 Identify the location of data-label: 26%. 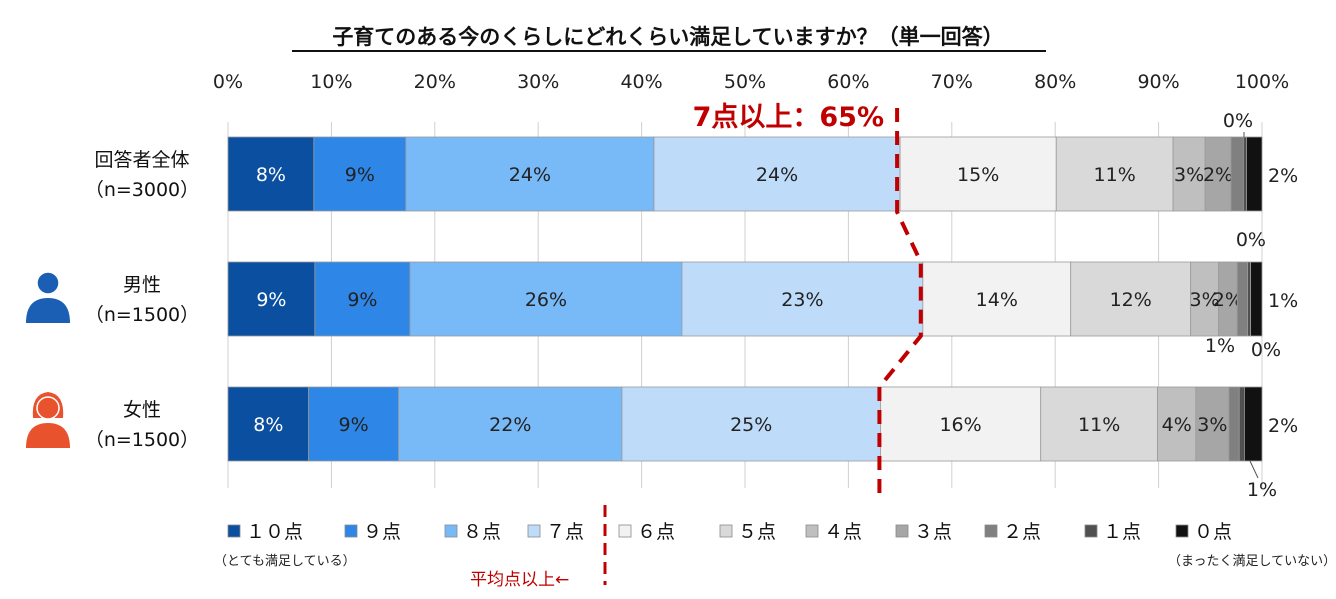
(546, 300).